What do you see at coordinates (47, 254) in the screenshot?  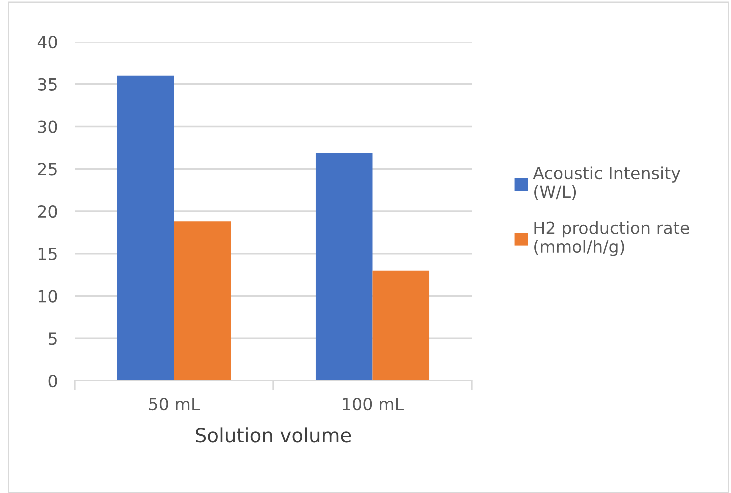 I see `y-tick-label: 15` at bounding box center [47, 254].